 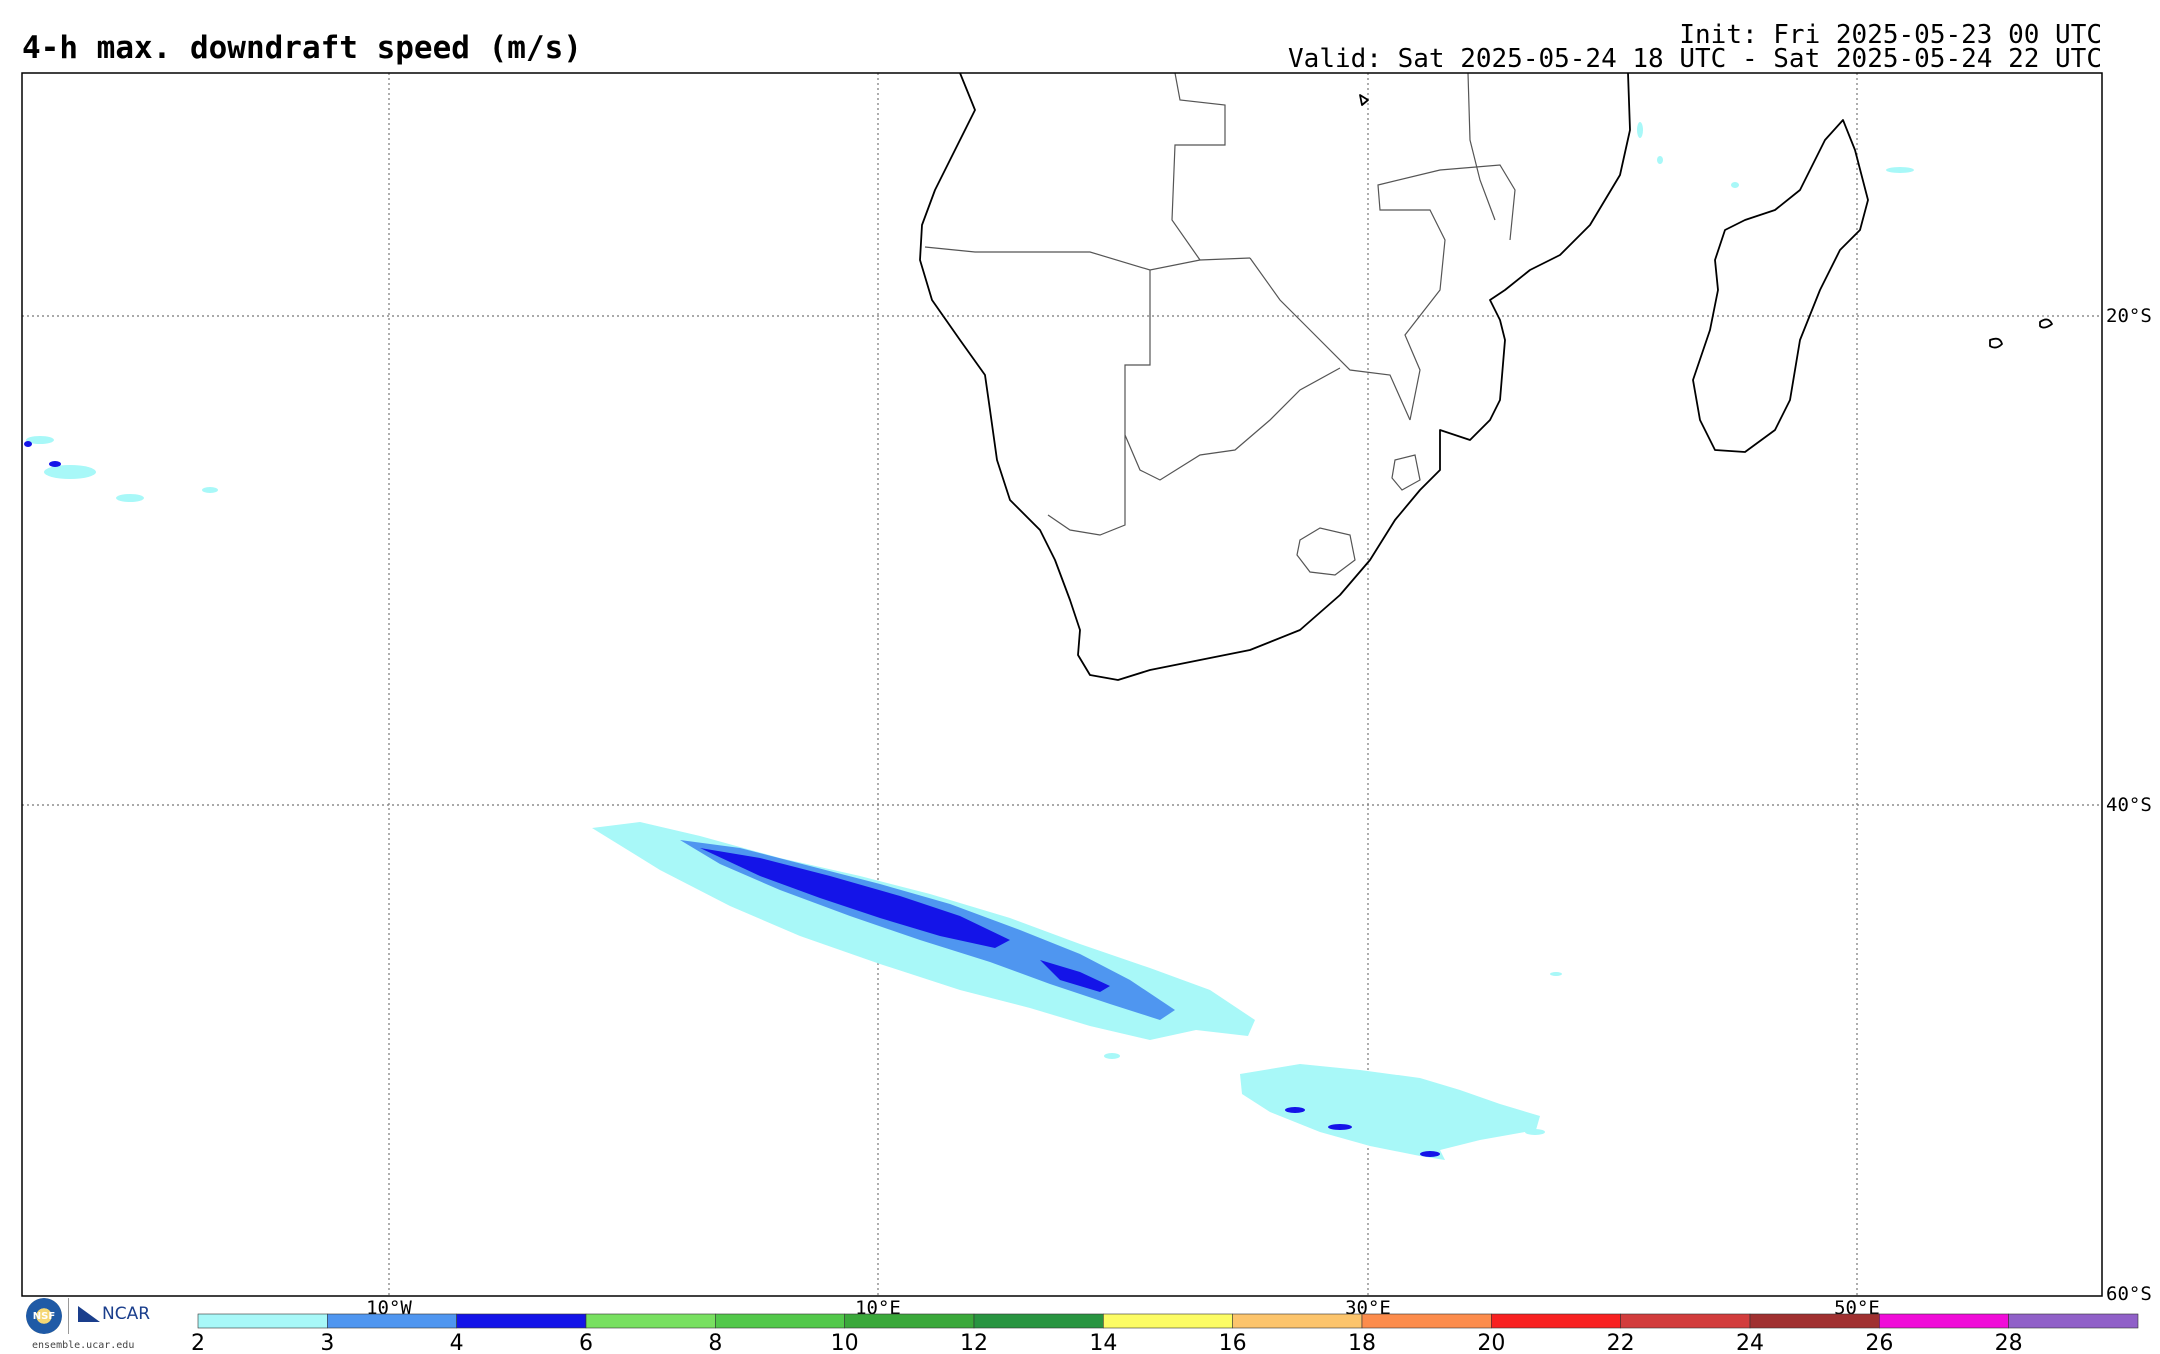 I want to click on africa-coastline, so click(x=1275, y=376).